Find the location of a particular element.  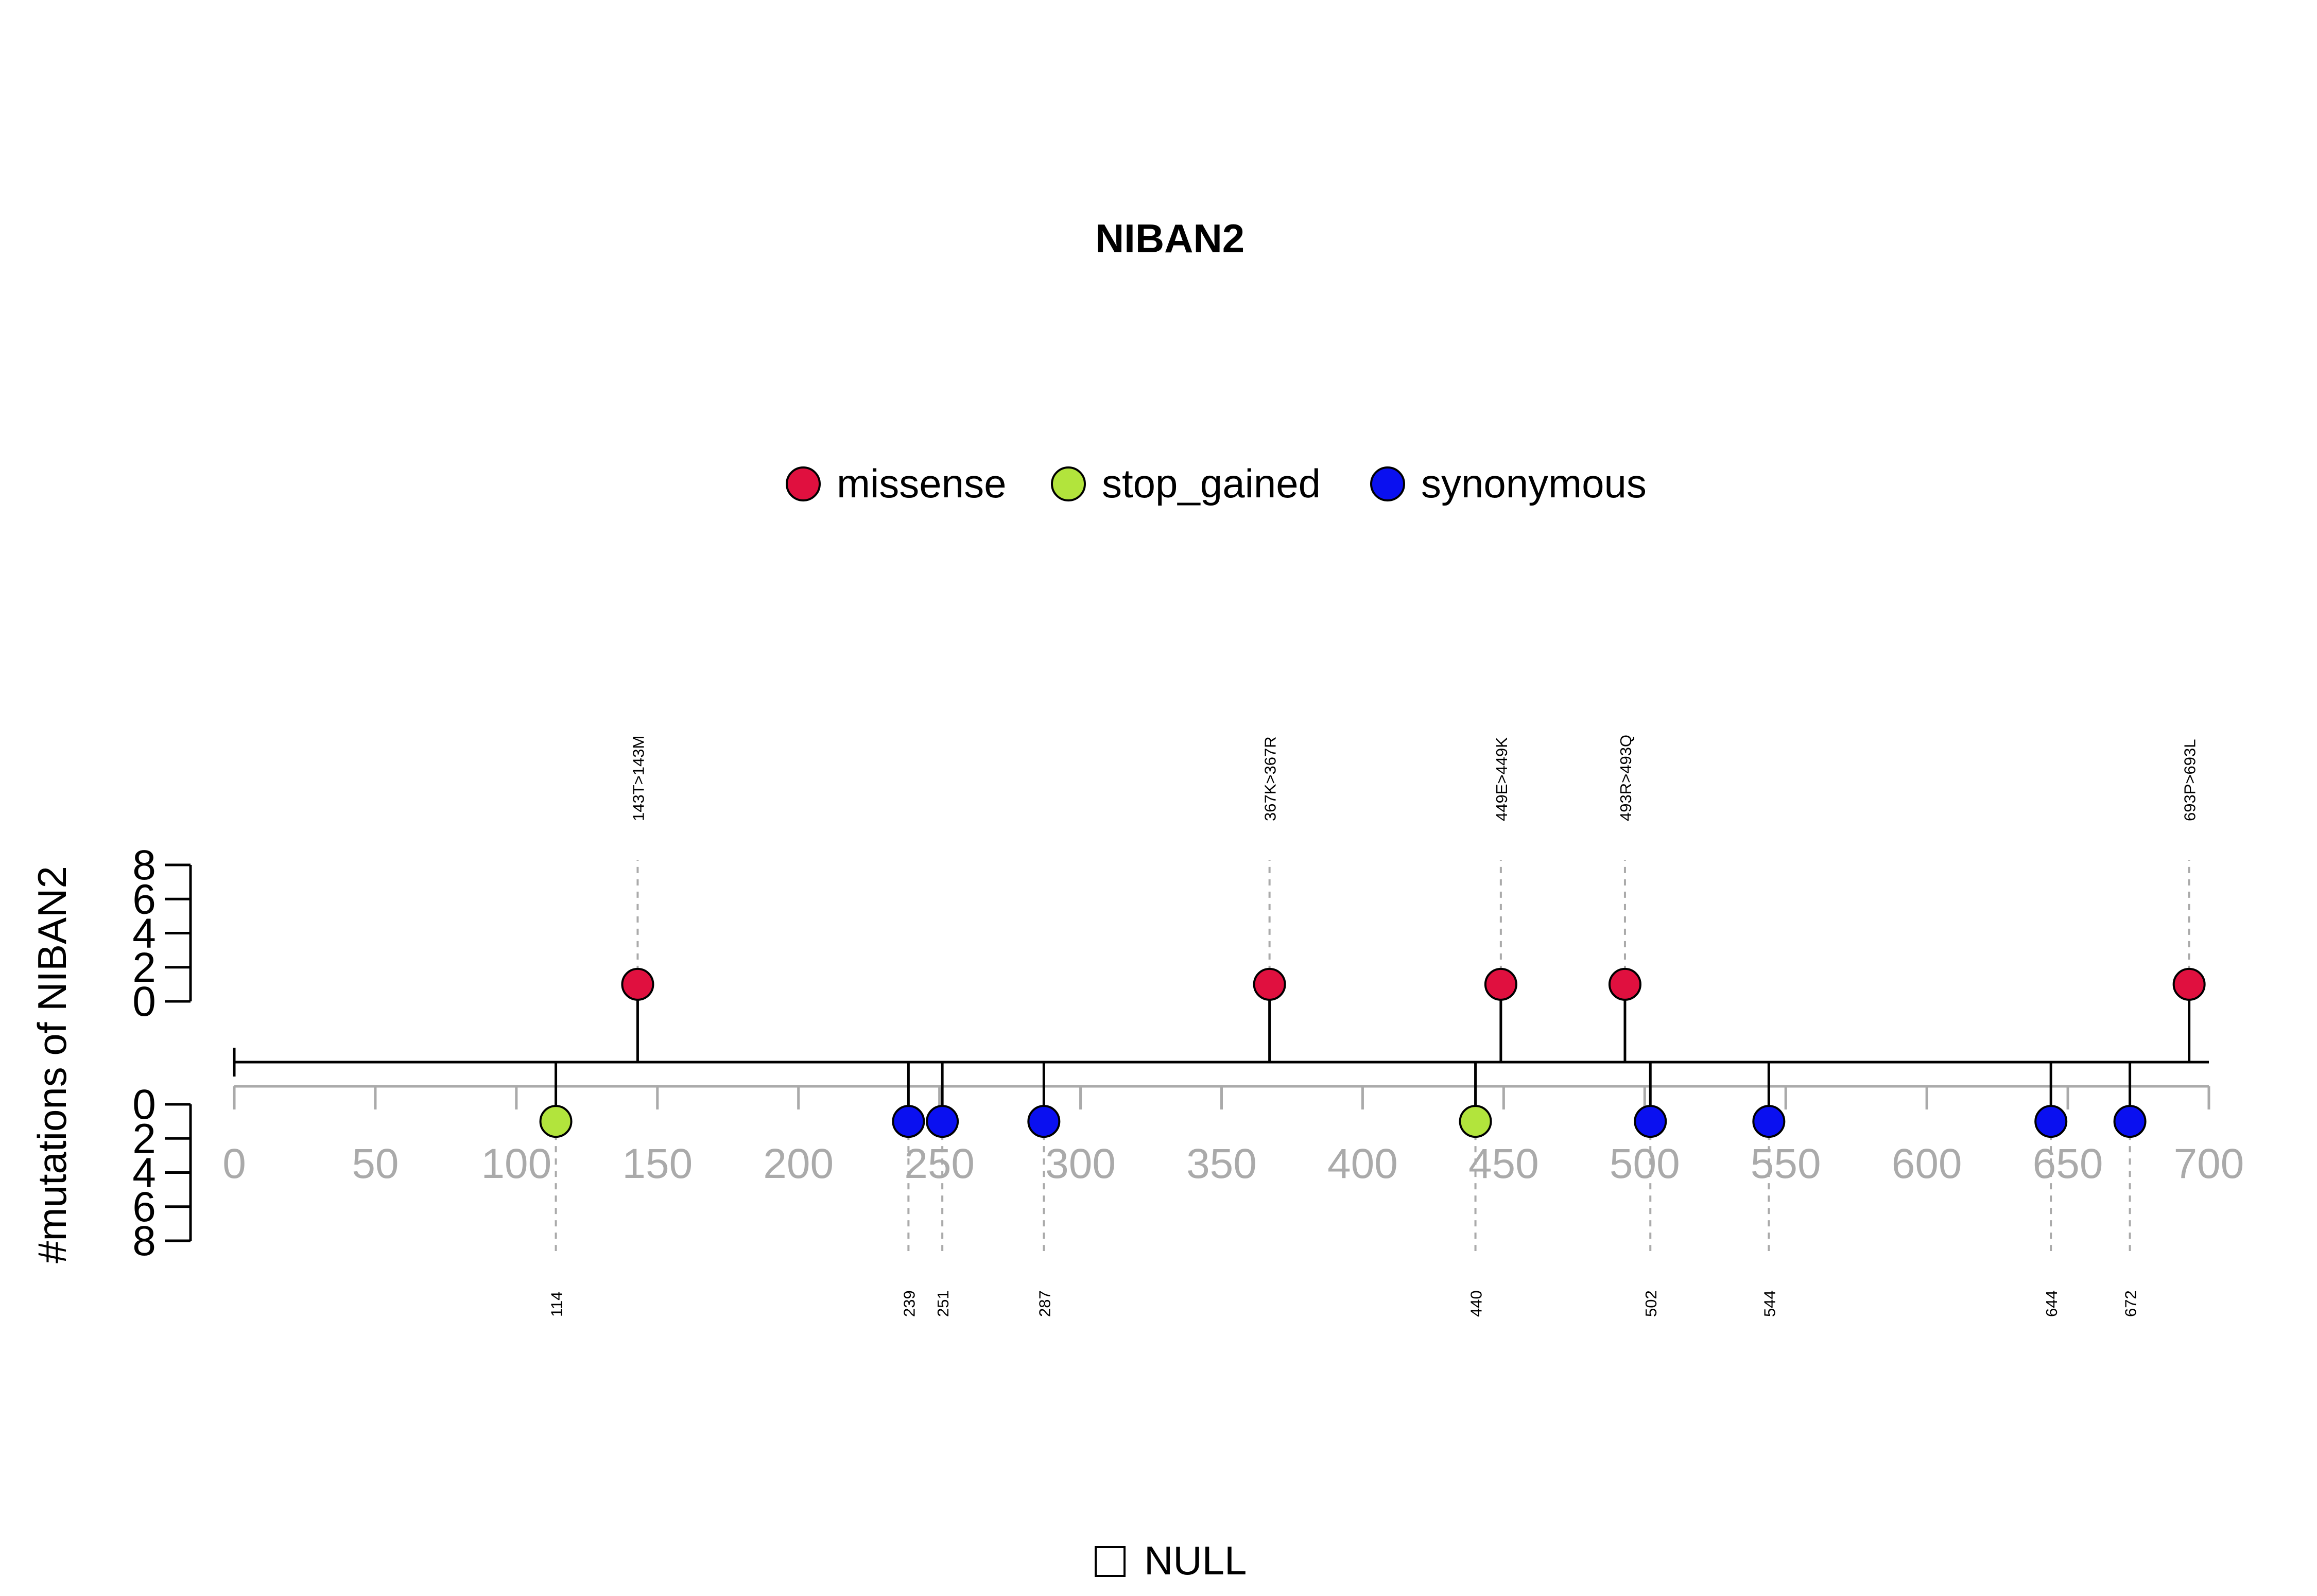

legend: missense stop_gained synonymous is located at coordinates (1216, 483).